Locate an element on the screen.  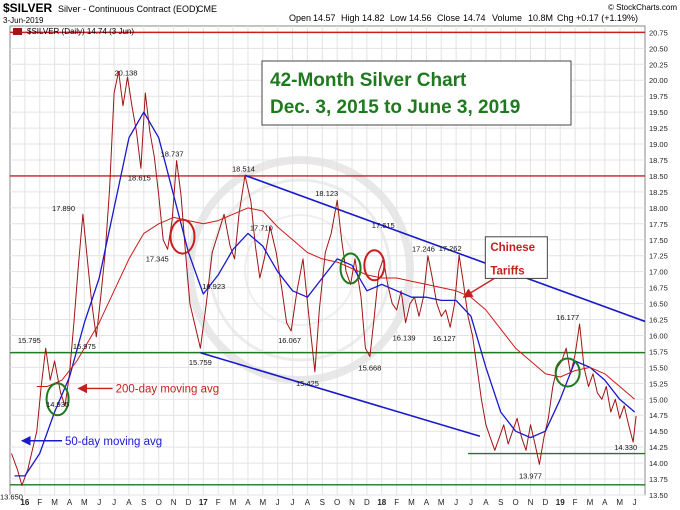
y-tick-label-1: 13.75 is located at coordinates (658, 479).